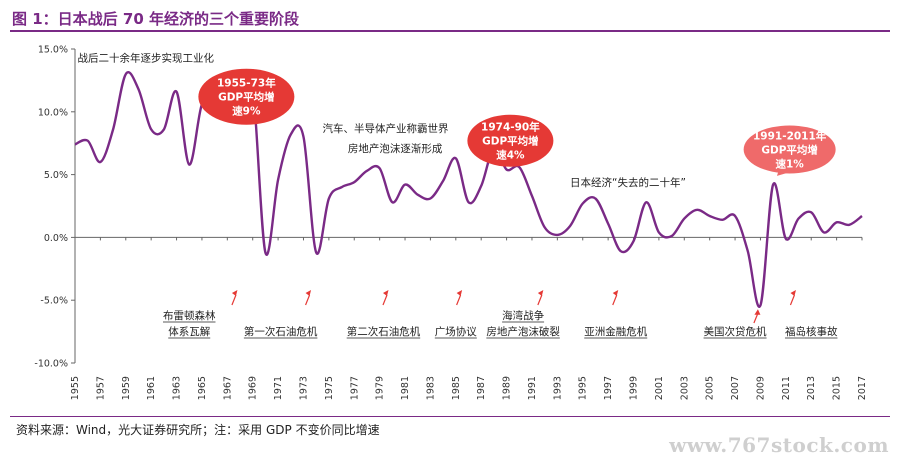 Image resolution: width=903 pixels, height=464 pixels. What do you see at coordinates (51, 364) in the screenshot?
I see `y-tick-label: -10.0%` at bounding box center [51, 364].